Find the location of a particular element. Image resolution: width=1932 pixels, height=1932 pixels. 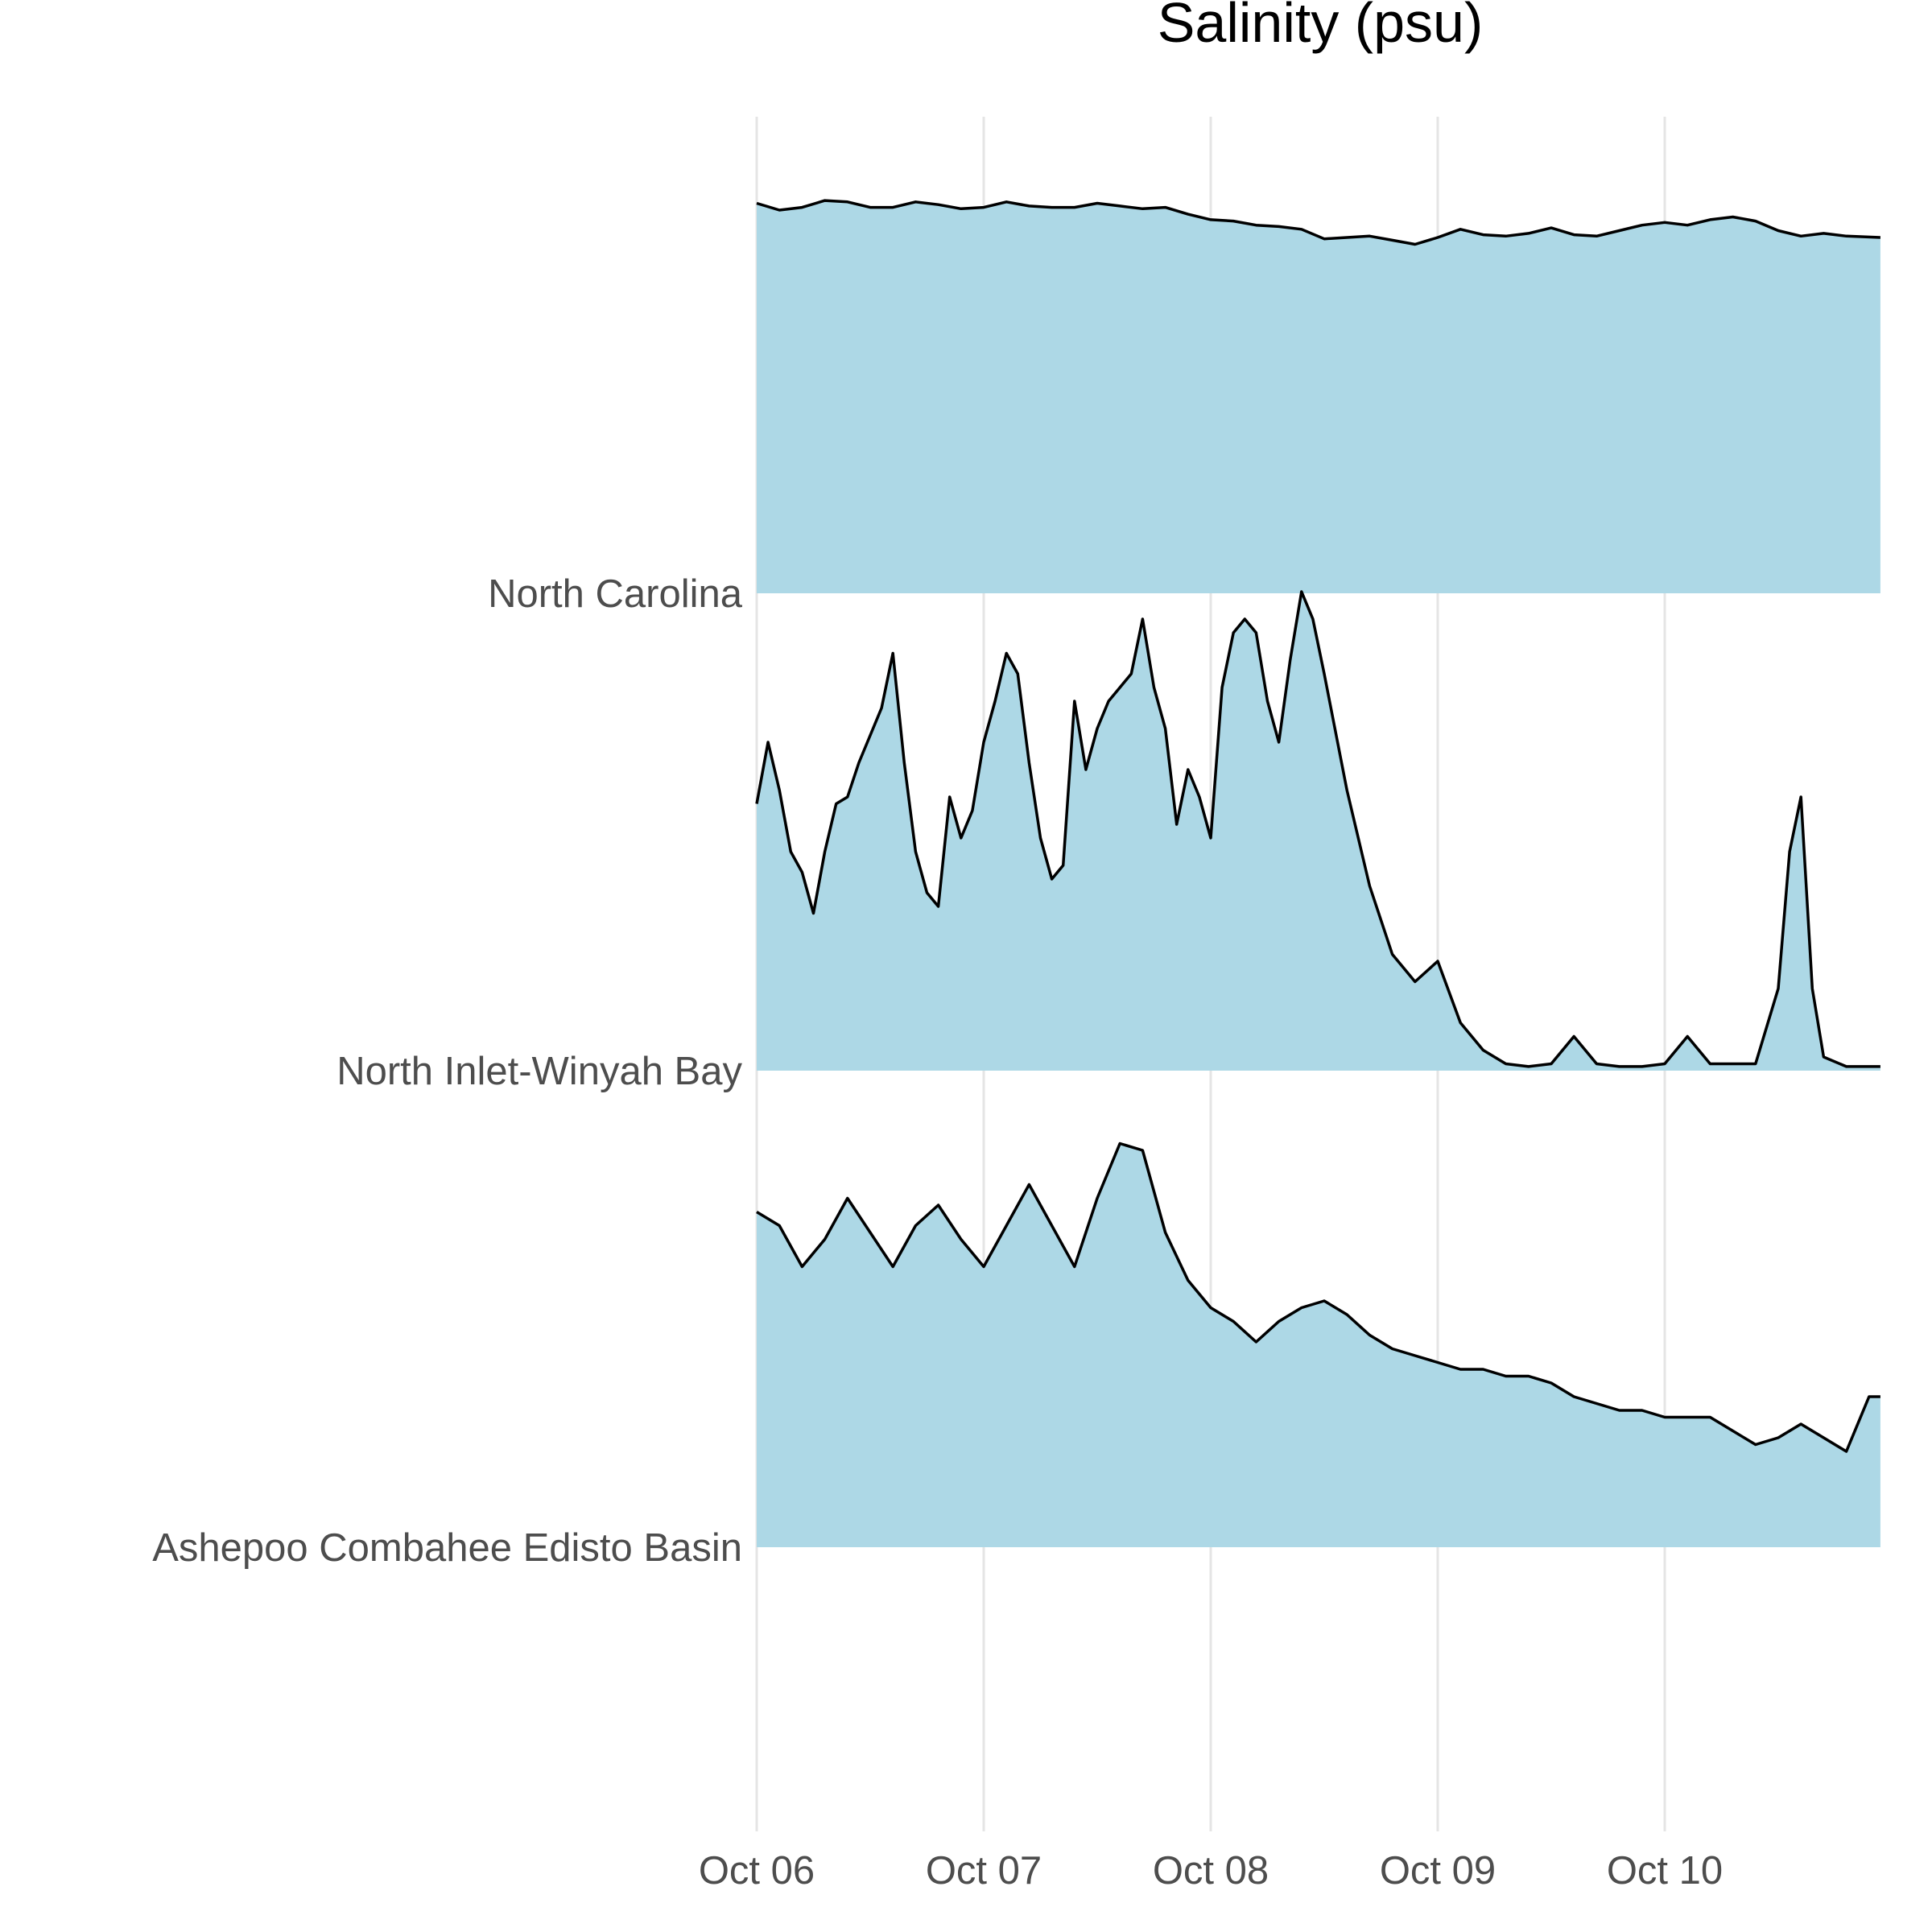

x-tick-label: Oct 09 is located at coordinates (1438, 1871).